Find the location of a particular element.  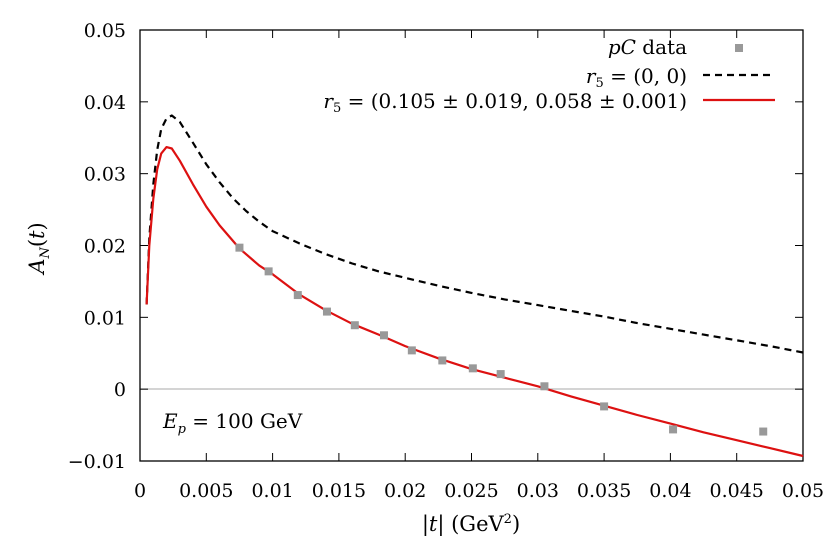

y-tick-label: 0.01 is located at coordinates (105, 318).